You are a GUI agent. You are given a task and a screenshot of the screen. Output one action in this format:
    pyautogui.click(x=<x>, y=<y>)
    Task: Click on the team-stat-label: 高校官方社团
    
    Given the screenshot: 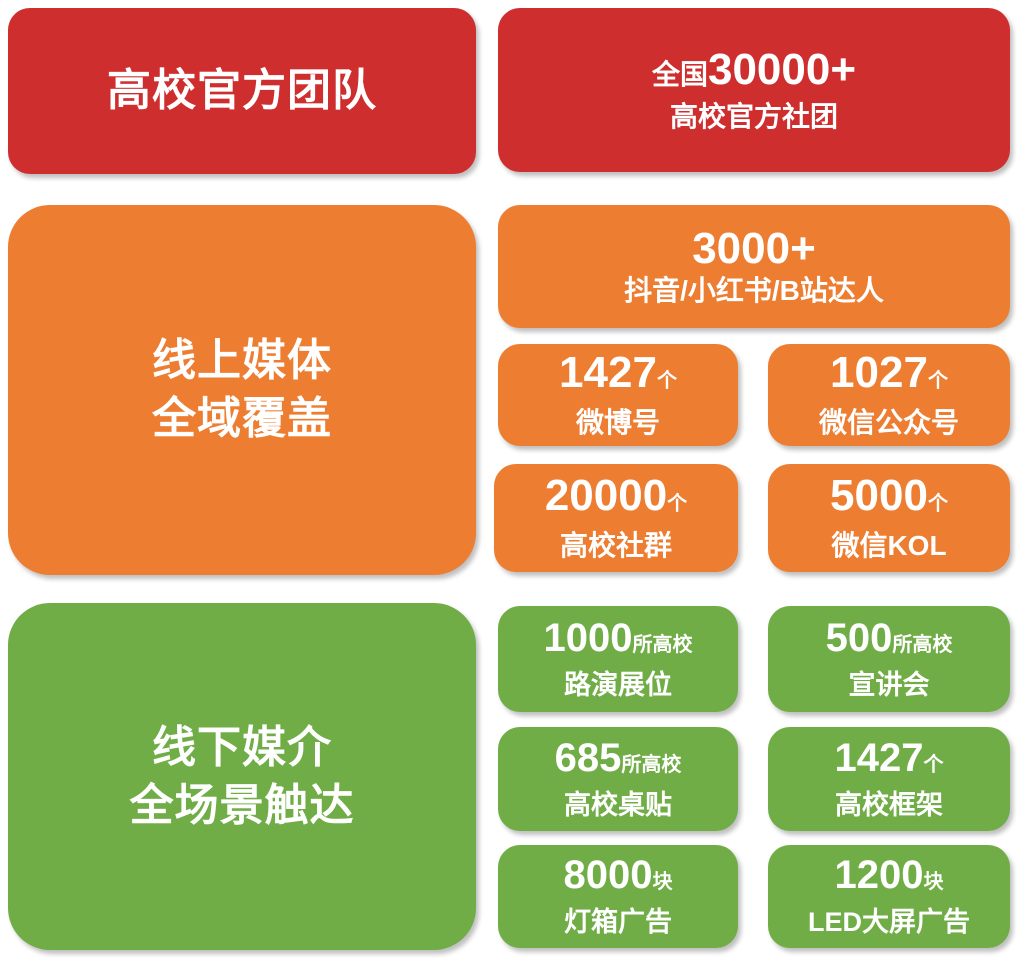 What is the action you would take?
    pyautogui.click(x=753, y=116)
    